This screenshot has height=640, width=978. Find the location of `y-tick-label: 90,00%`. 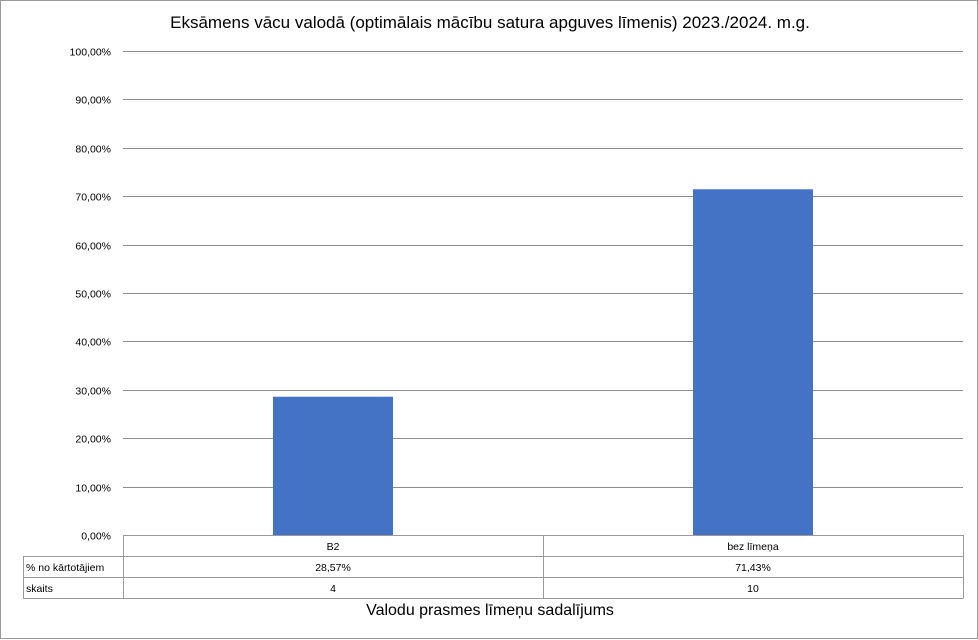

y-tick-label: 90,00% is located at coordinates (93, 101).